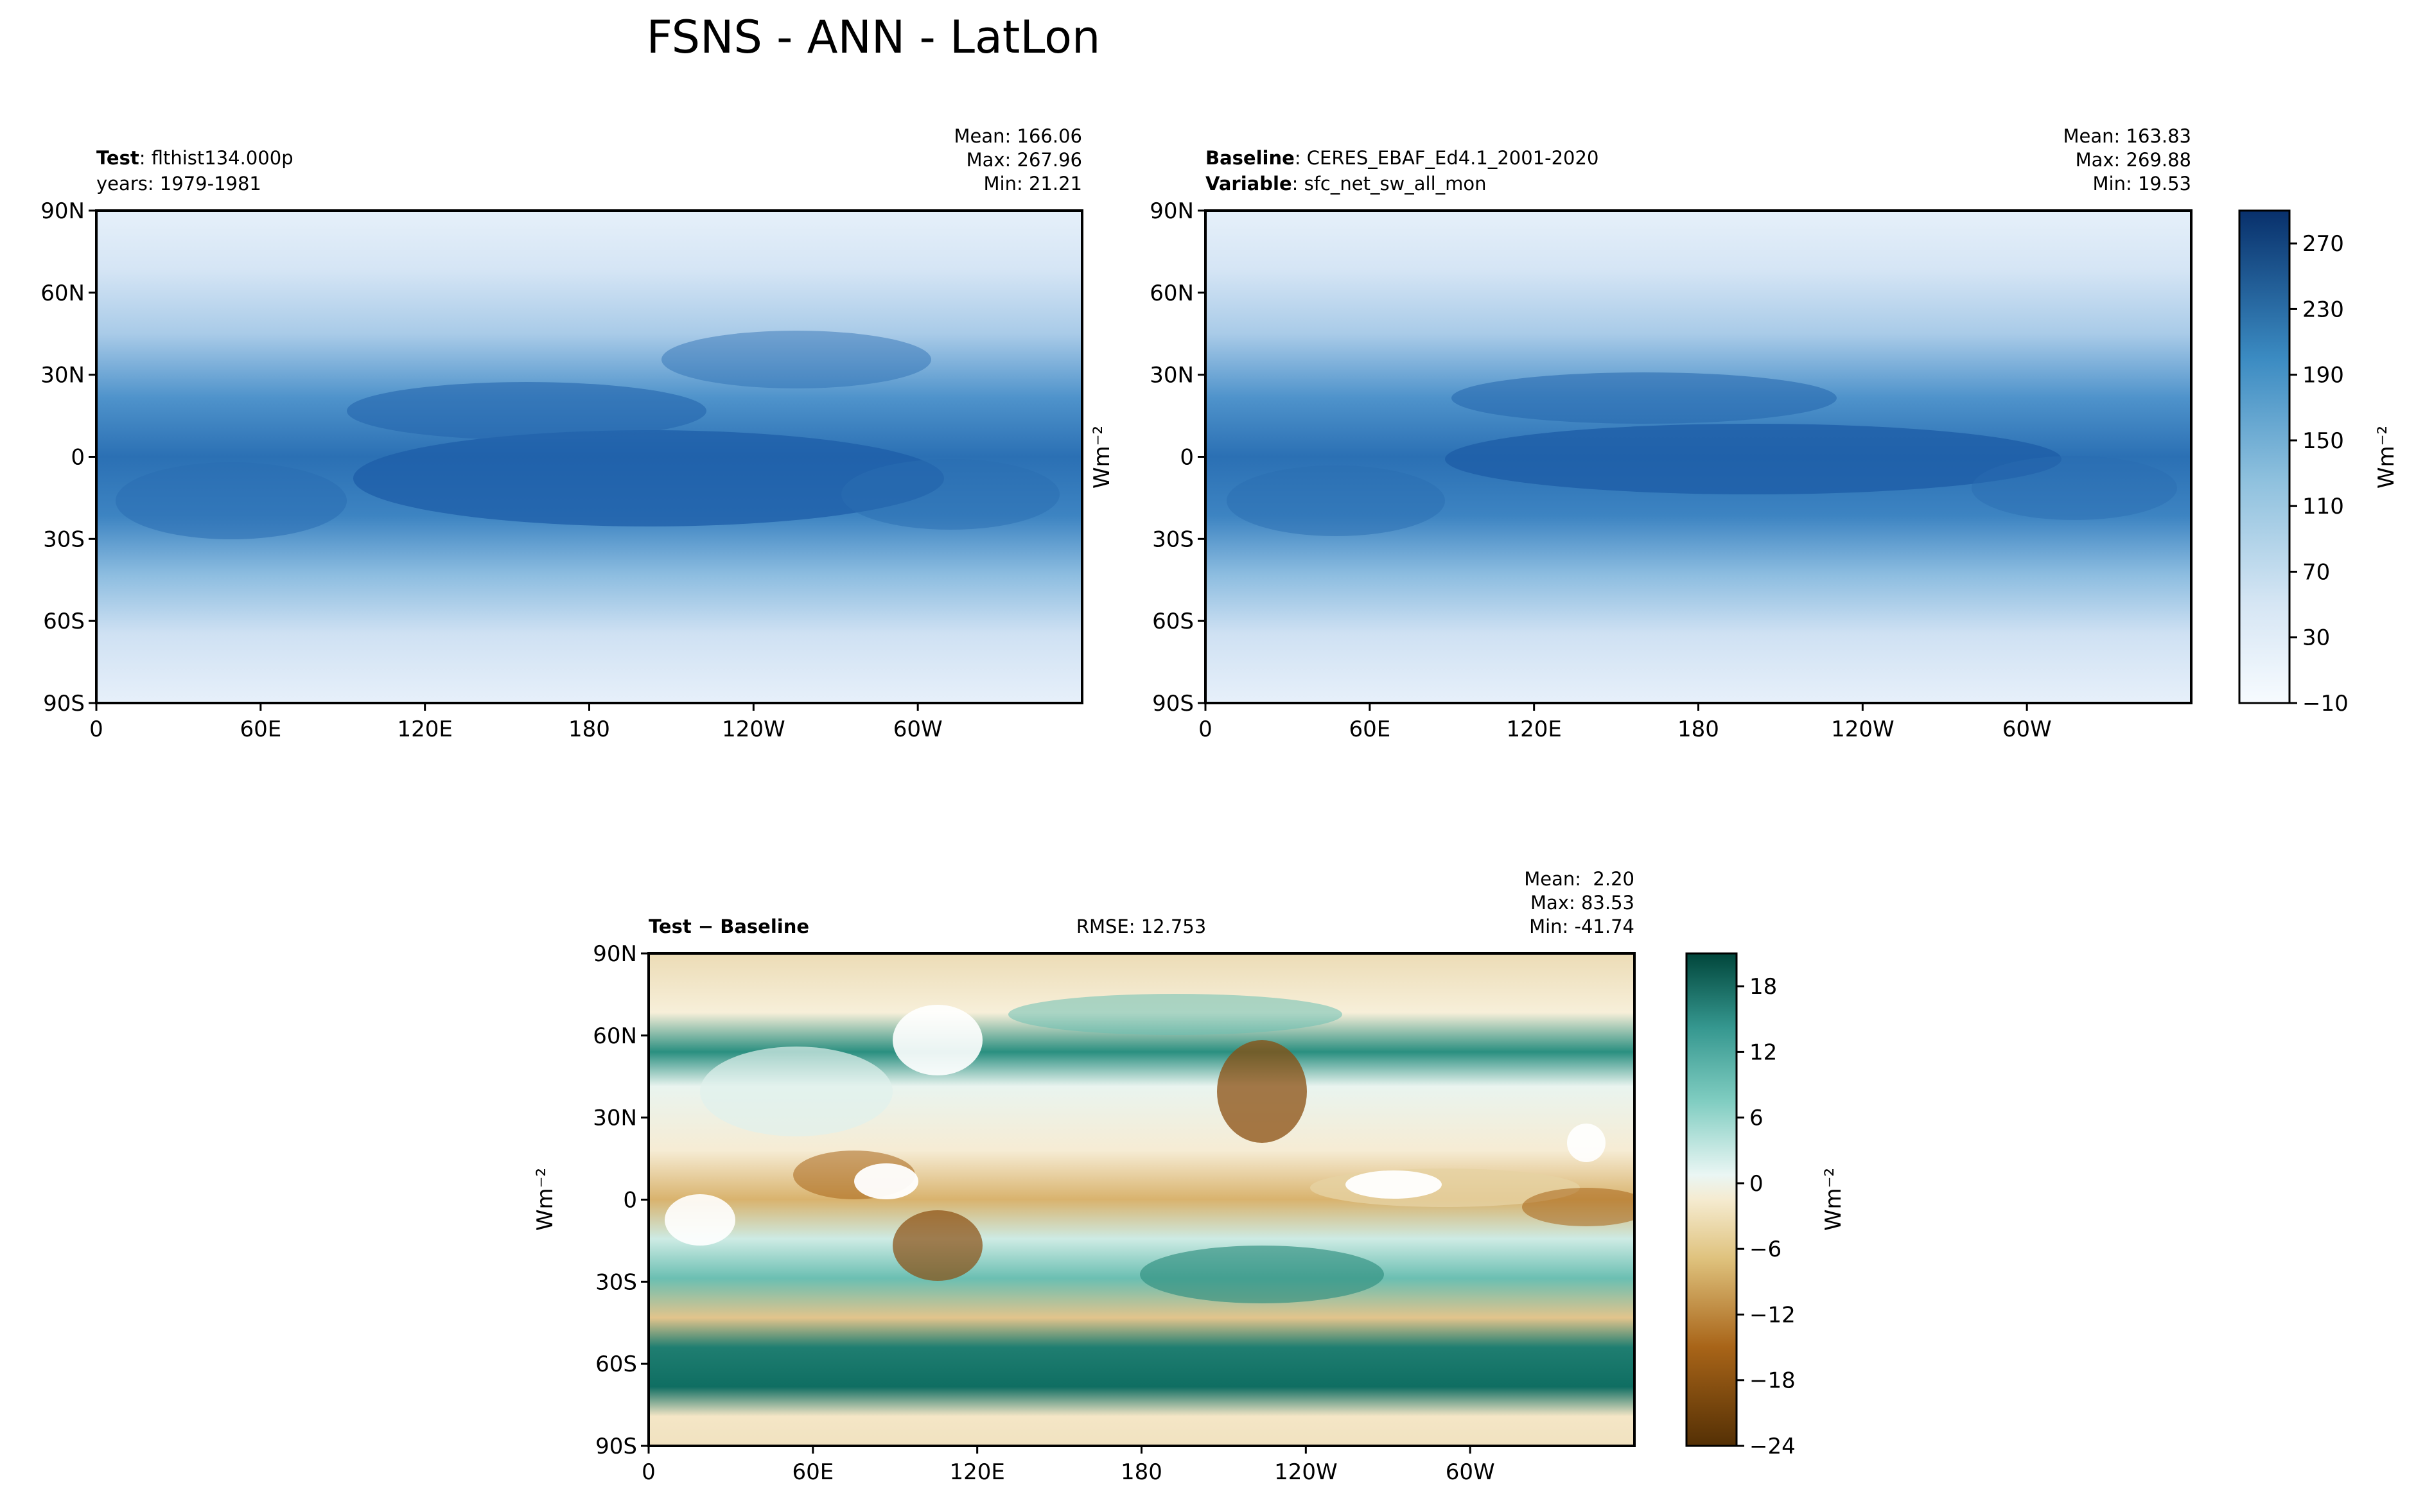 The height and width of the screenshot is (1512, 2416). Describe the element at coordinates (1447, 158) in the screenshot. I see `baseline-title-rest: : CERES_EBAF_Ed4.1_2001-2020` at that location.